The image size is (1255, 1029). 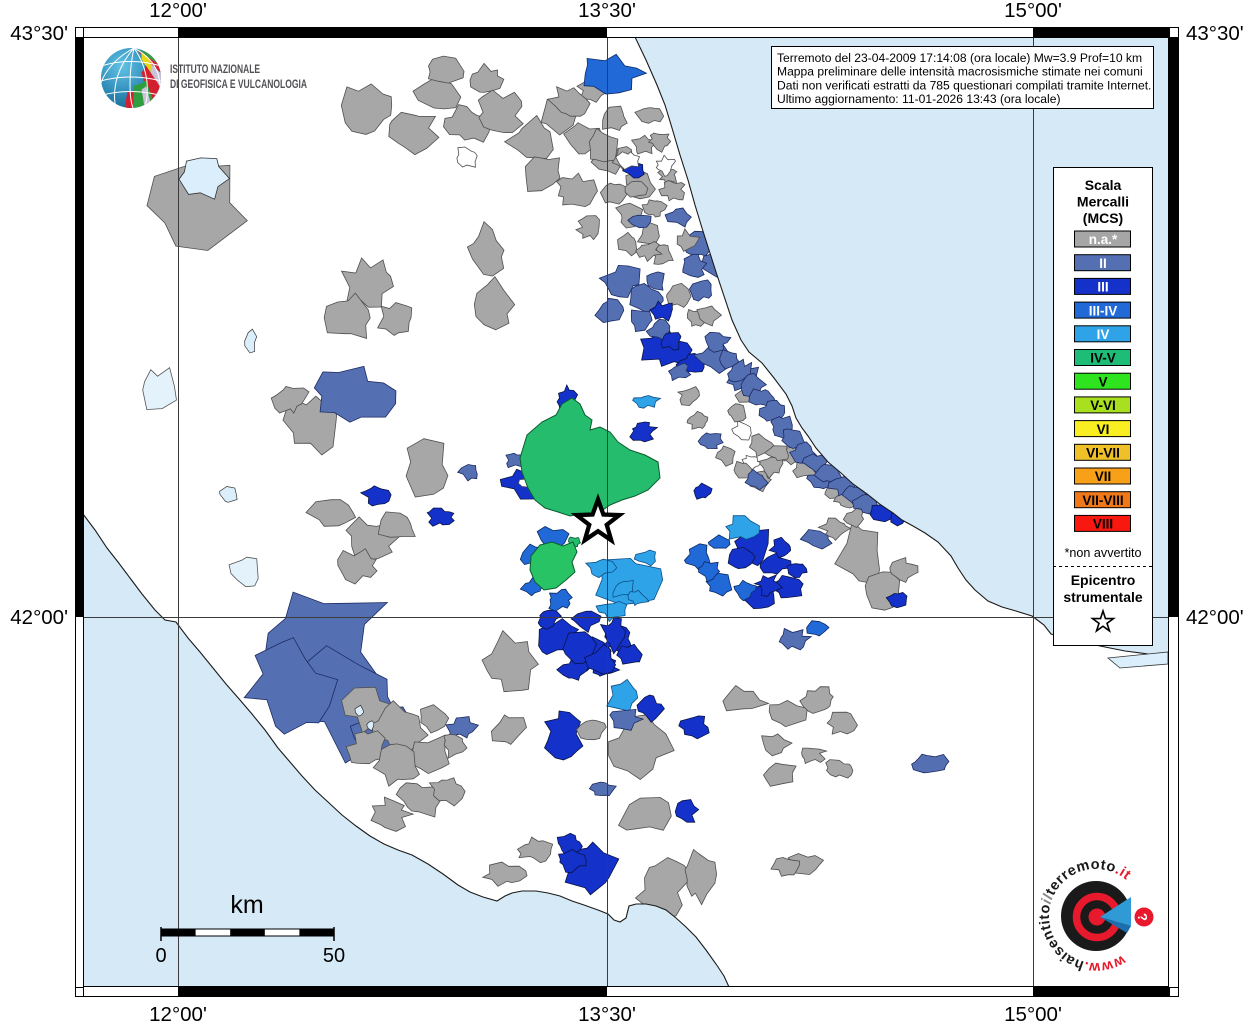 I want to click on svg-text: strumentale, so click(x=1103, y=597).